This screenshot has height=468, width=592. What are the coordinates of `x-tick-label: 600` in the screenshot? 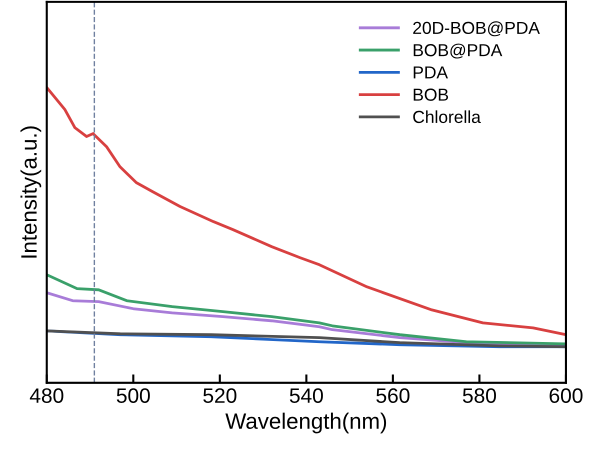 It's located at (566, 395).